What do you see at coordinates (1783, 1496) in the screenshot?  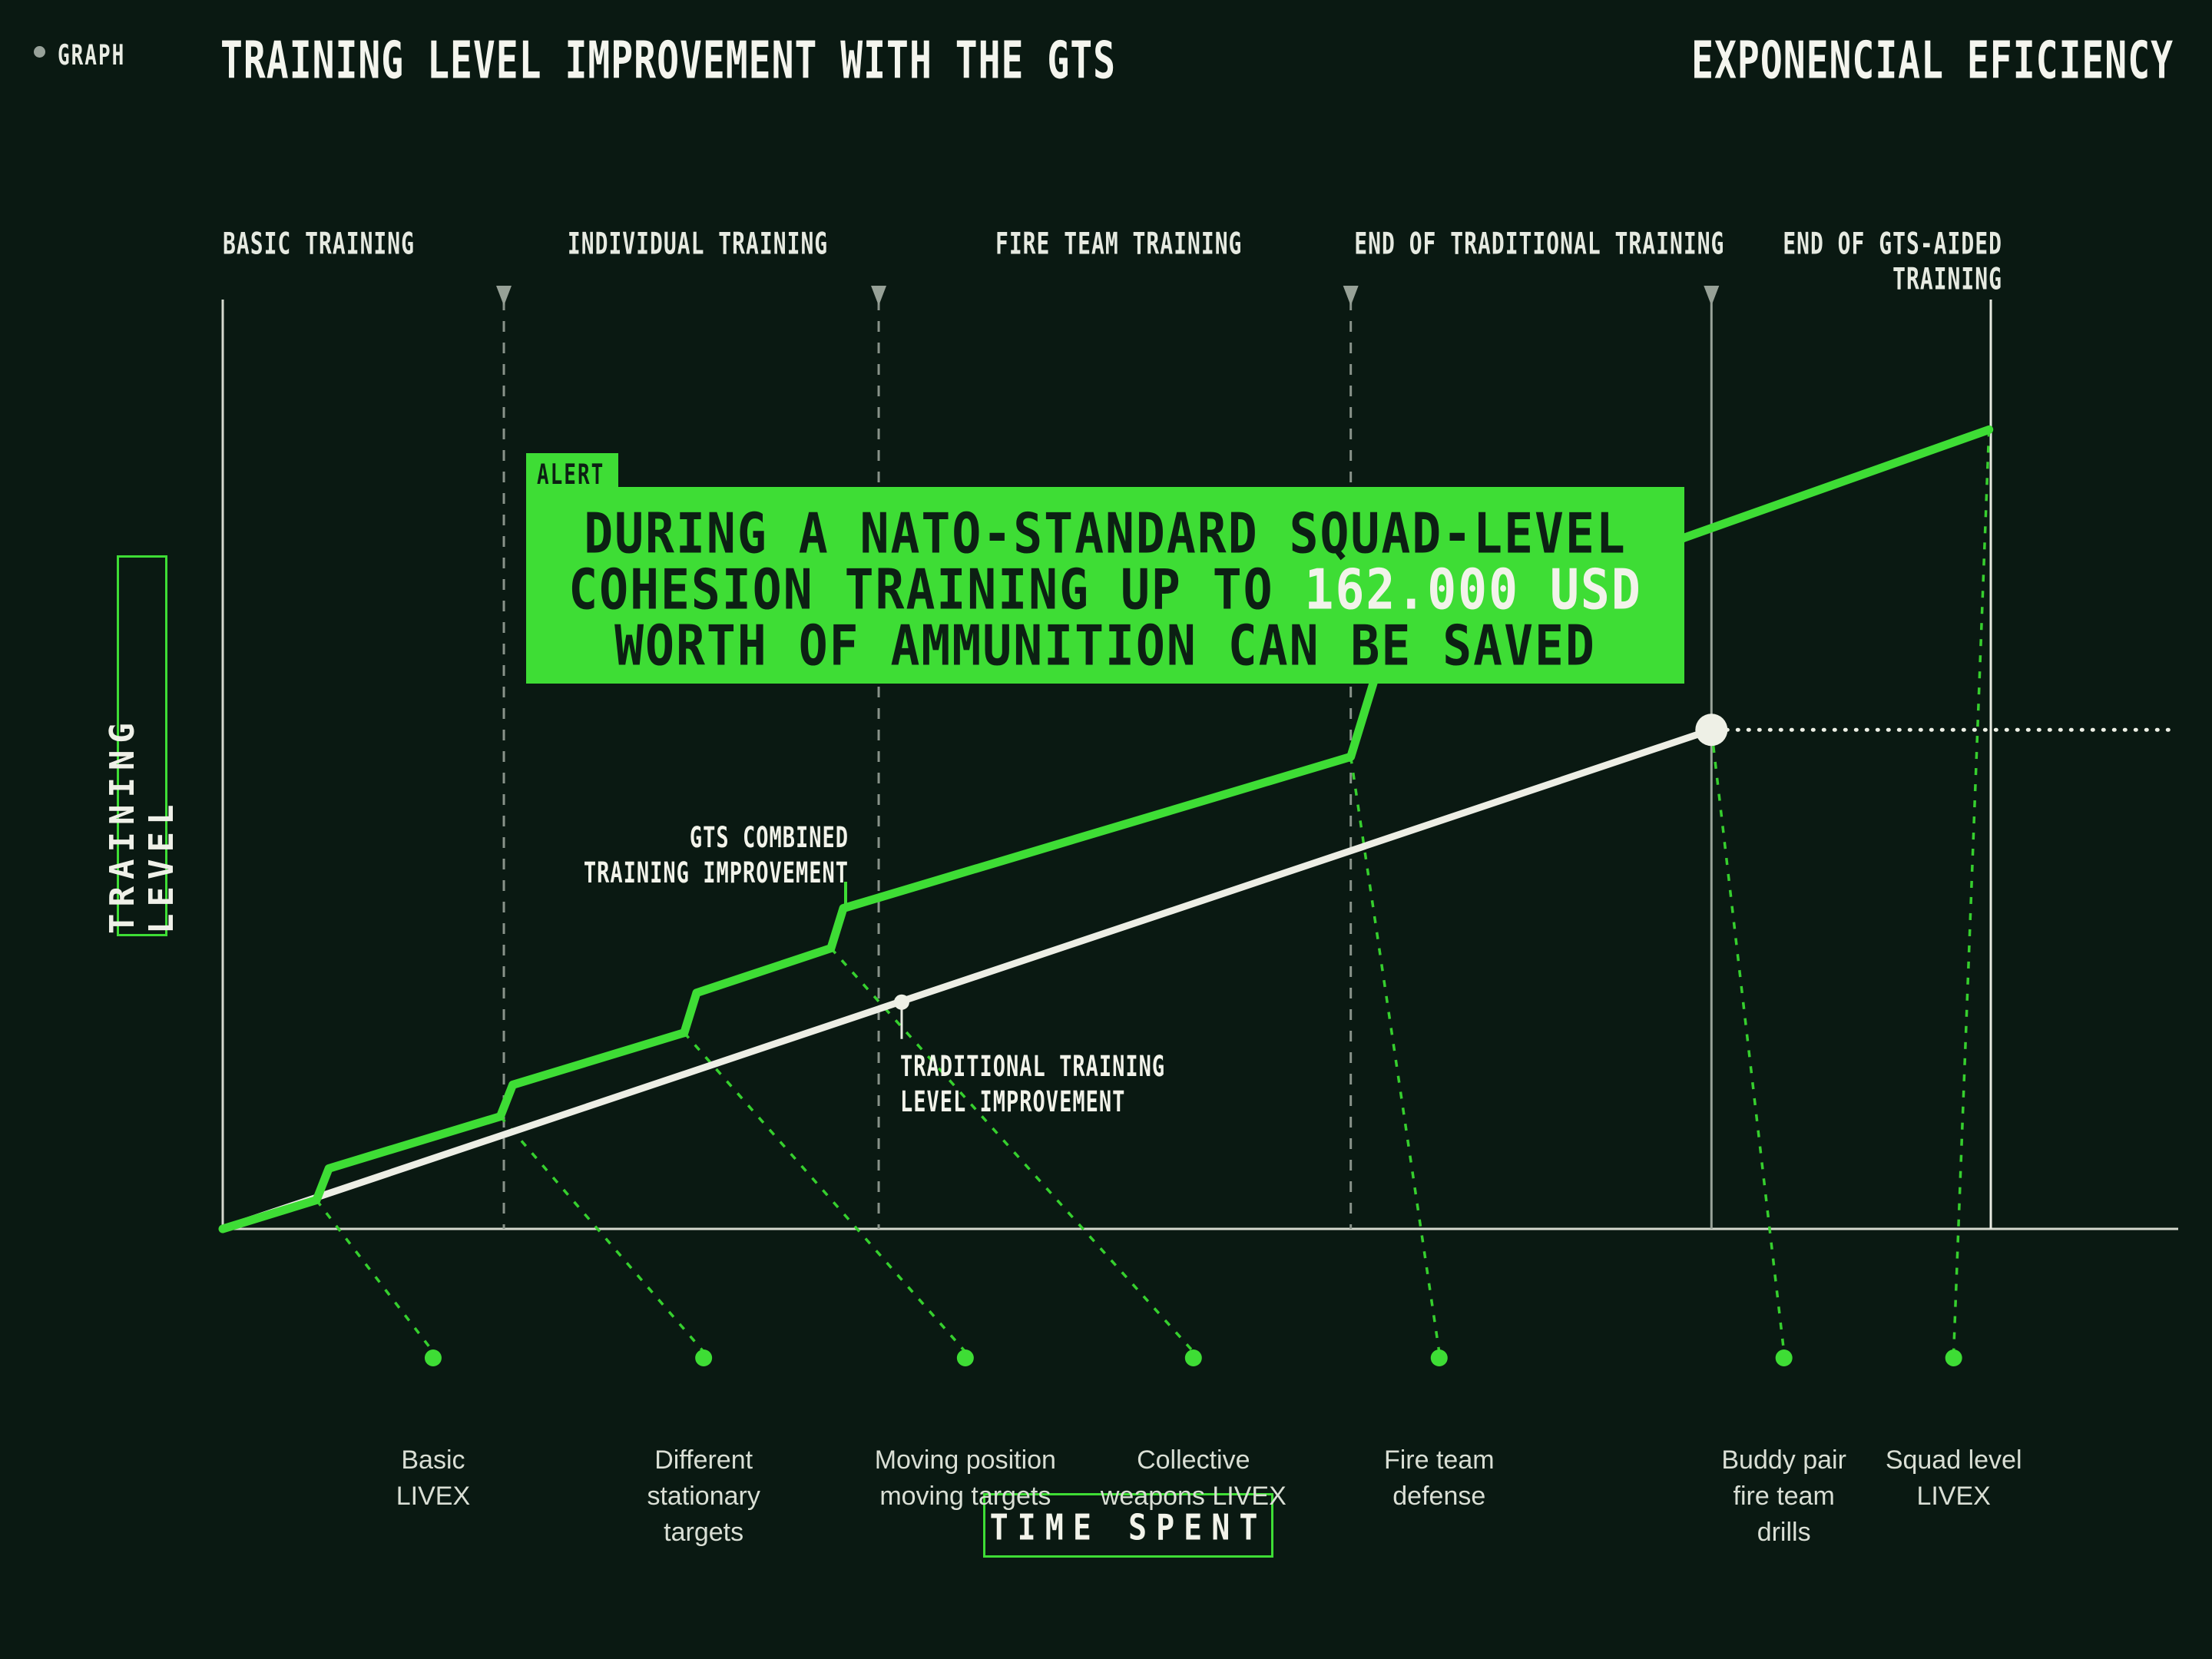 I see `event-label-6: Buddy pair fire team drills` at bounding box center [1783, 1496].